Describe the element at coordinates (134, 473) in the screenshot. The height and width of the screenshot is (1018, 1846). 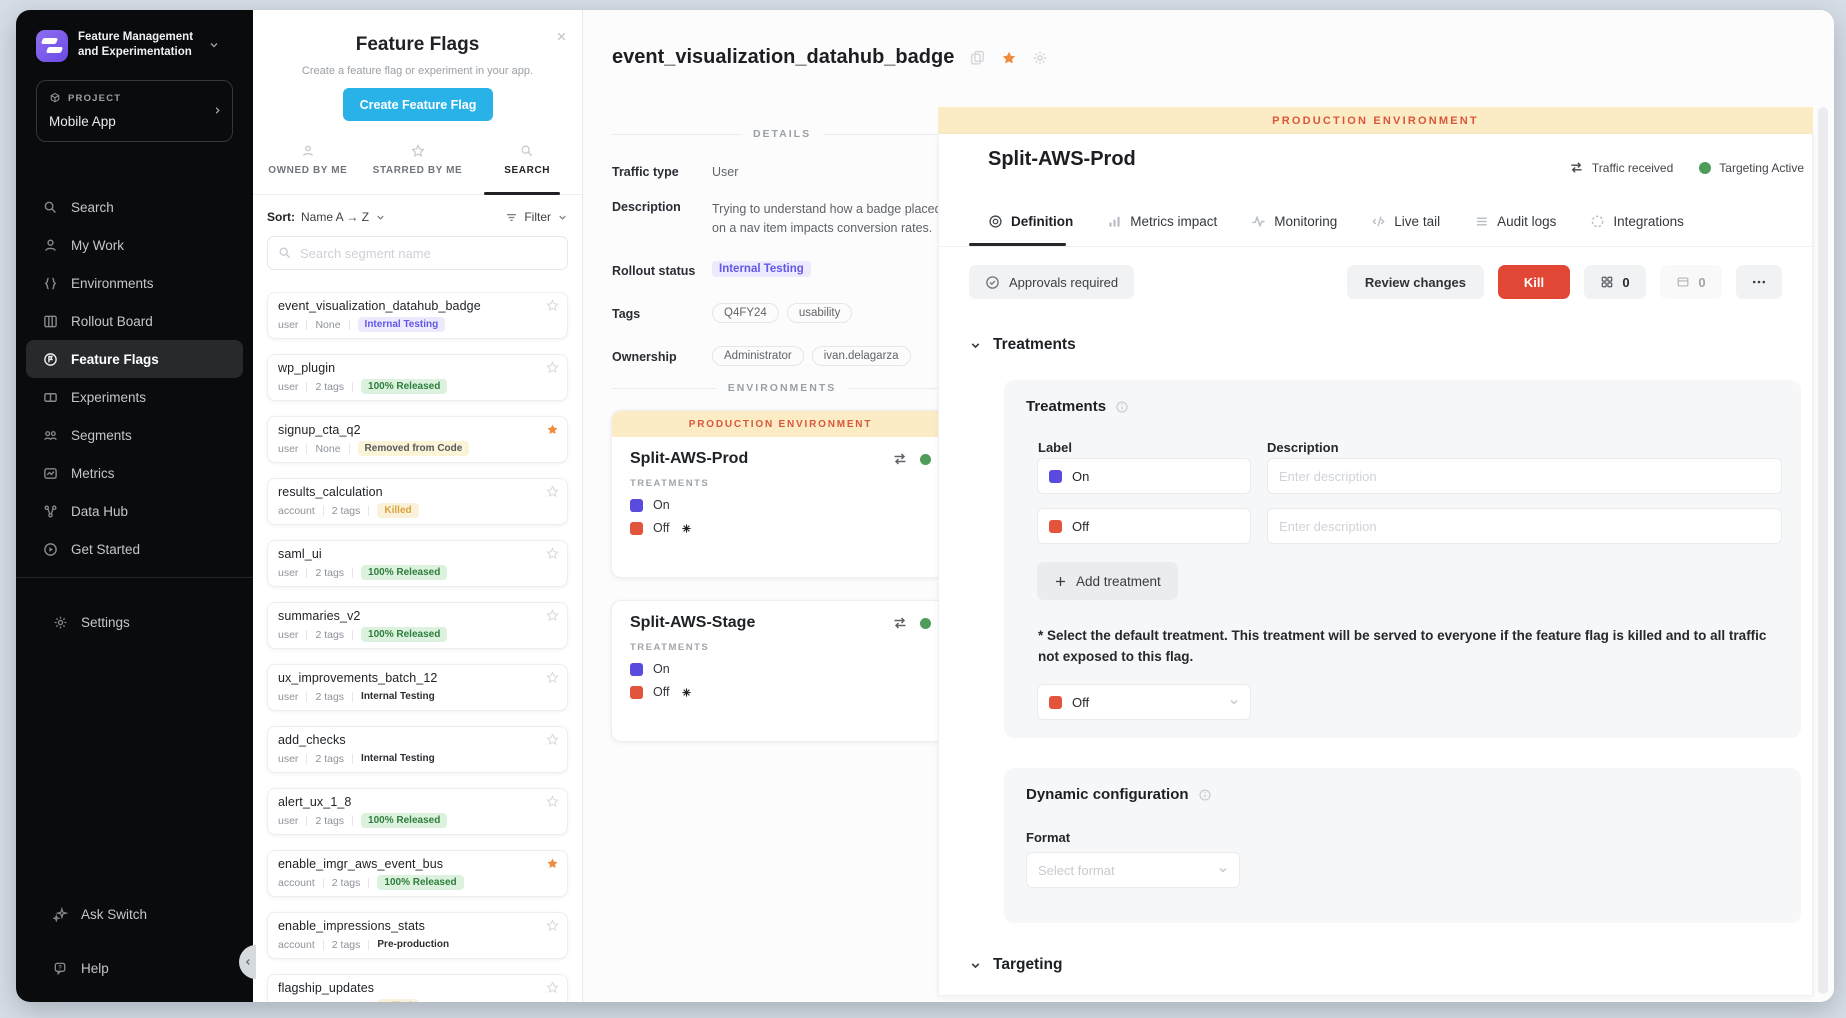
I see `sidebar-item-metrics: Metrics` at that location.